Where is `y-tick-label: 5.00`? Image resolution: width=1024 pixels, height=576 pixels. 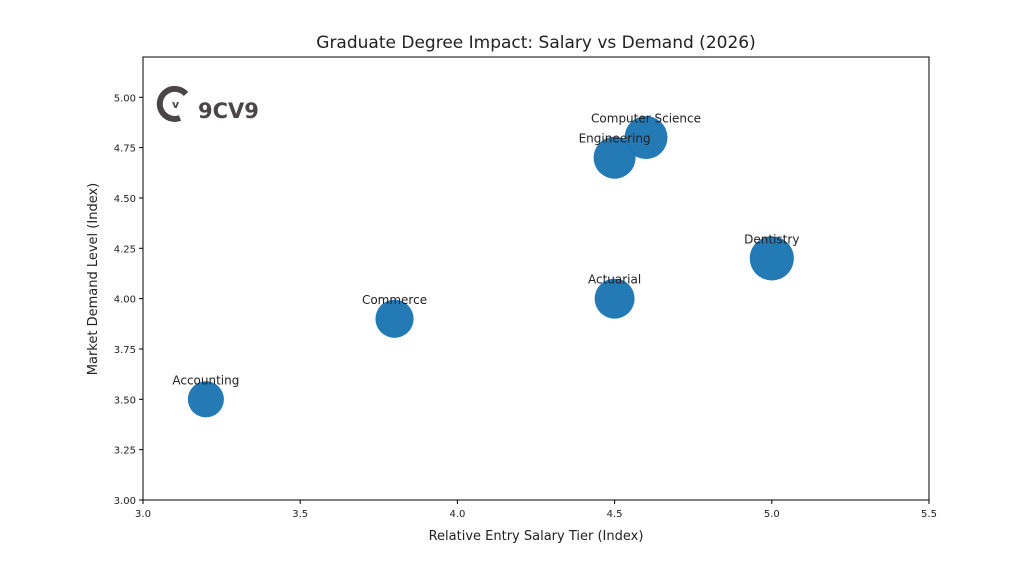
y-tick-label: 5.00 is located at coordinates (125, 98).